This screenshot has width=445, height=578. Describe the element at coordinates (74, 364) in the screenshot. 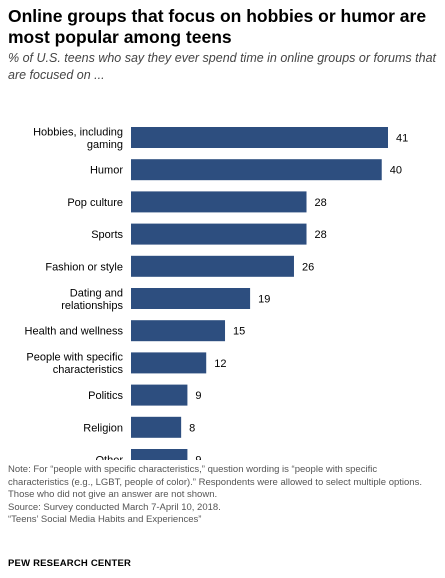

I see `category-label: People with specific characteristics` at that location.